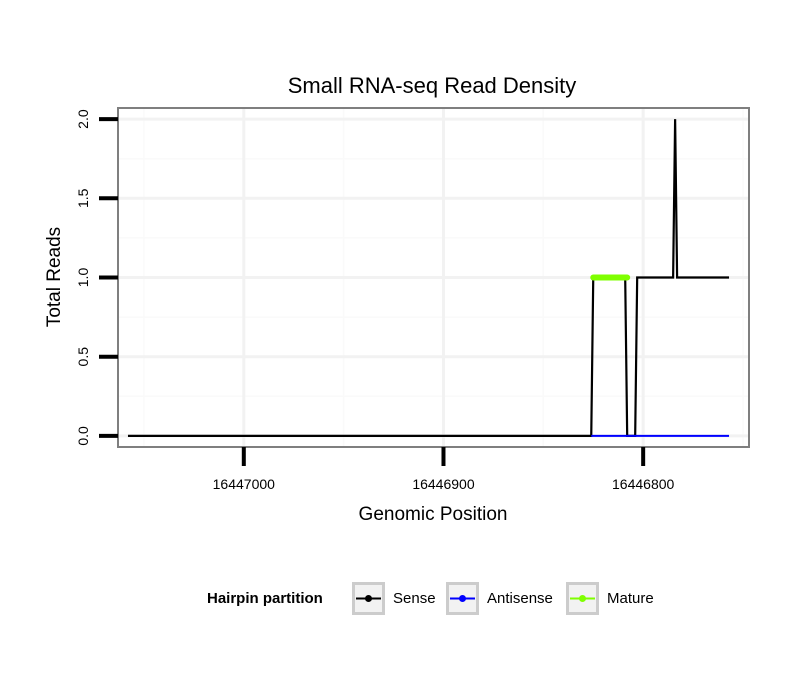 The image size is (810, 690). I want to click on y-tick-label: 1.0, so click(83, 278).